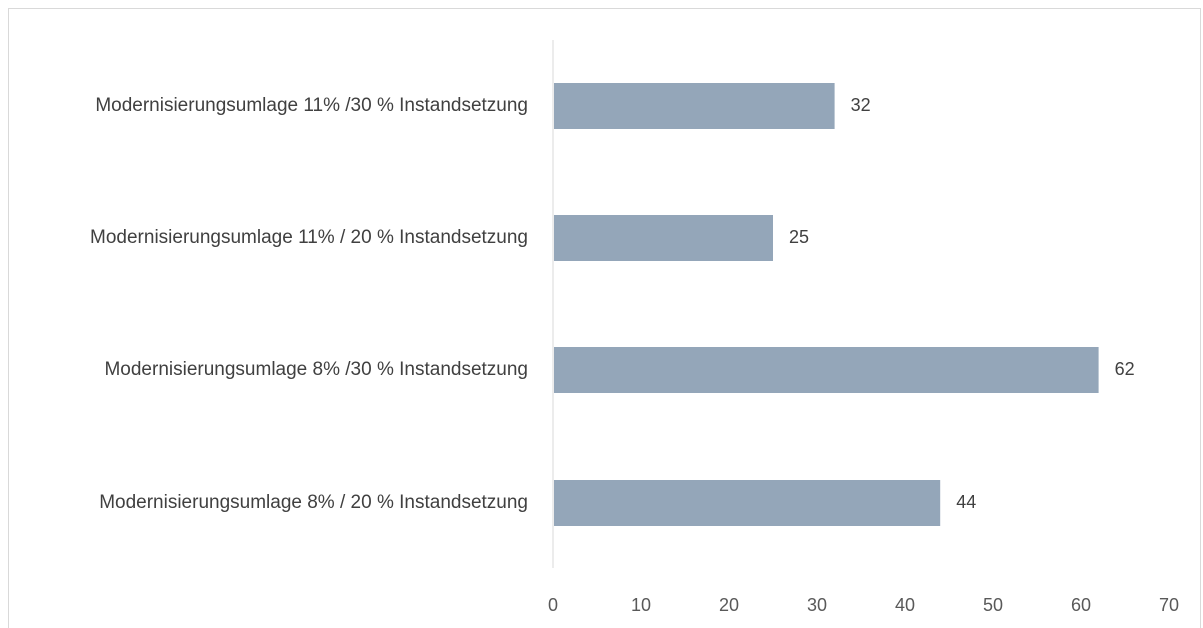  What do you see at coordinates (729, 605) in the screenshot?
I see `x-tick-label-20: 20` at bounding box center [729, 605].